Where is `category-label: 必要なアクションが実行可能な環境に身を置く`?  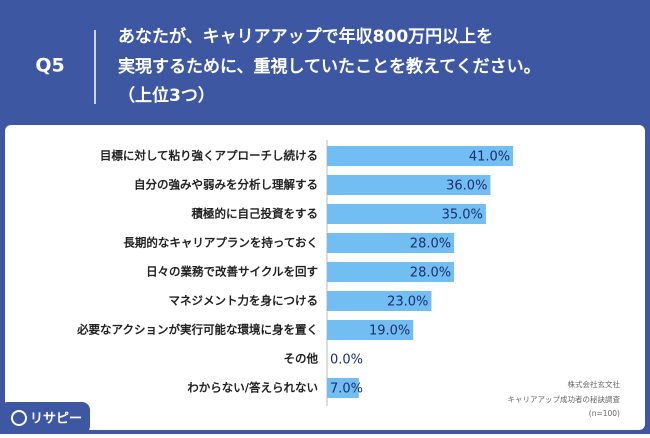 category-label: 必要なアクションが実行可能な環境に身を置く is located at coordinates (197, 330).